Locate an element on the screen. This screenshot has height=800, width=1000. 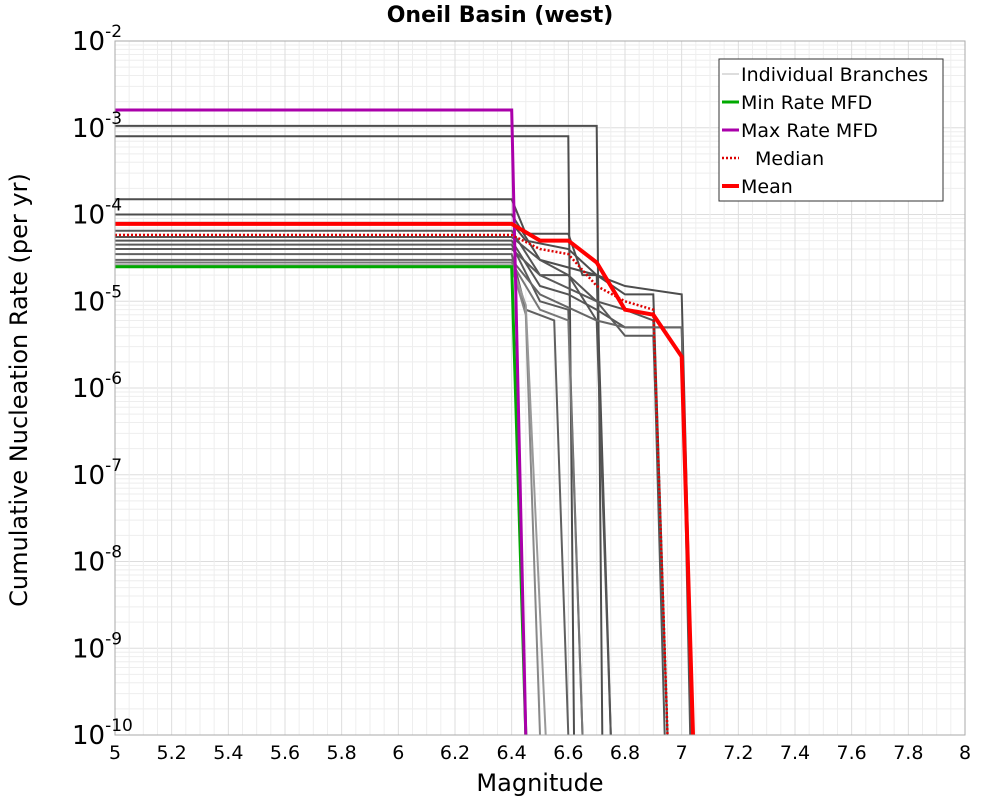
y-tick-label: 10⁻⁸ is located at coordinates (97, 560).